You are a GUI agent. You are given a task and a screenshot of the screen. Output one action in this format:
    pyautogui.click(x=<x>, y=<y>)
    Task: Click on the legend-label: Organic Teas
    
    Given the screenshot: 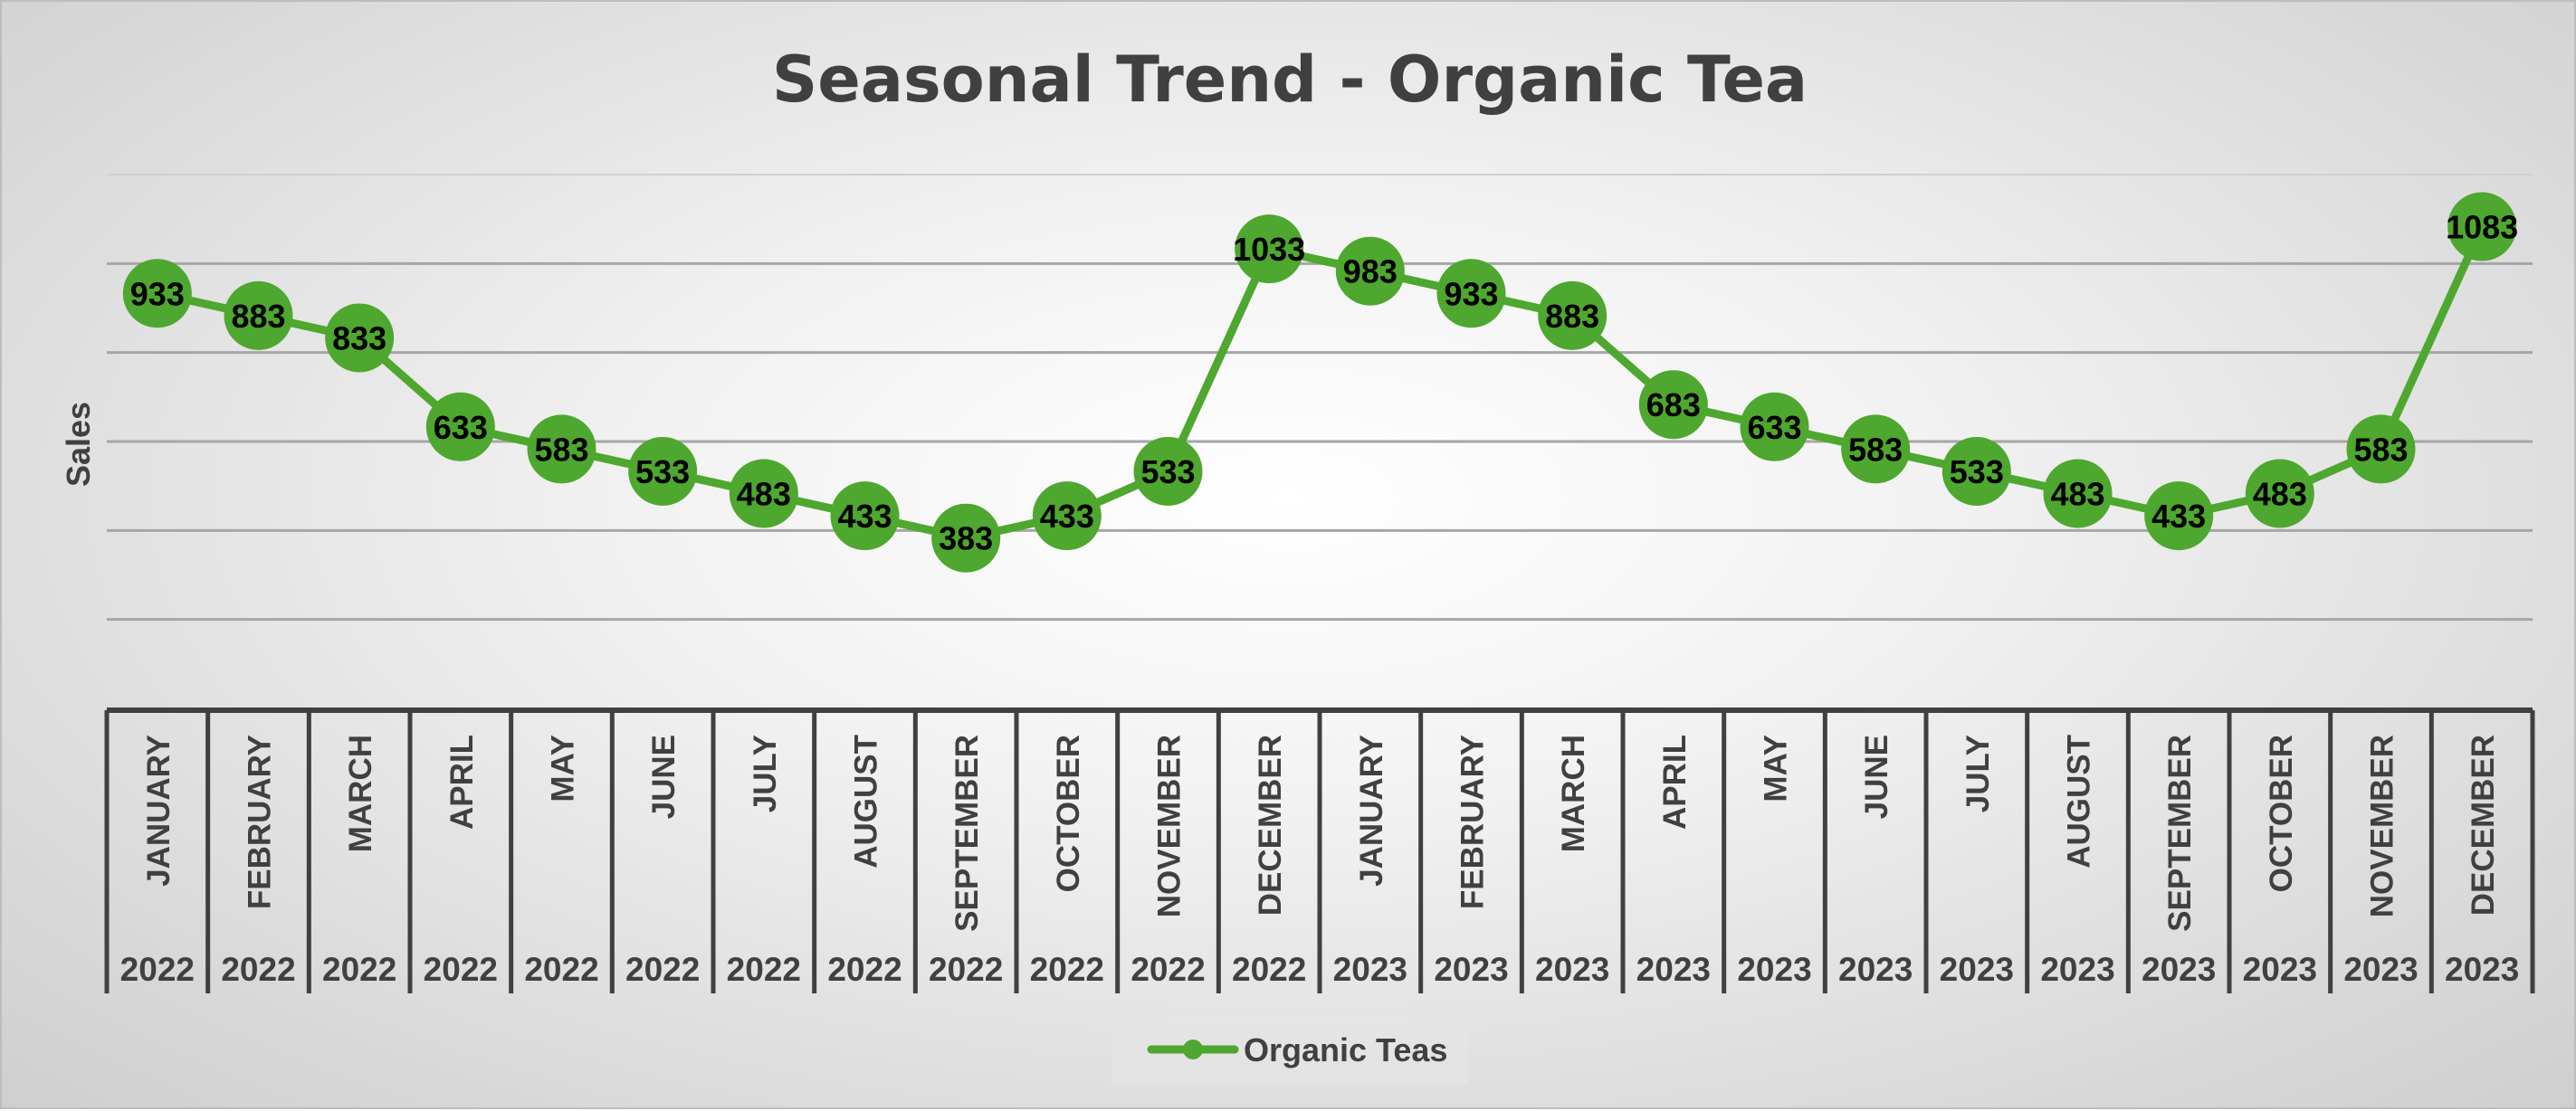 What is the action you would take?
    pyautogui.click(x=1345, y=1049)
    